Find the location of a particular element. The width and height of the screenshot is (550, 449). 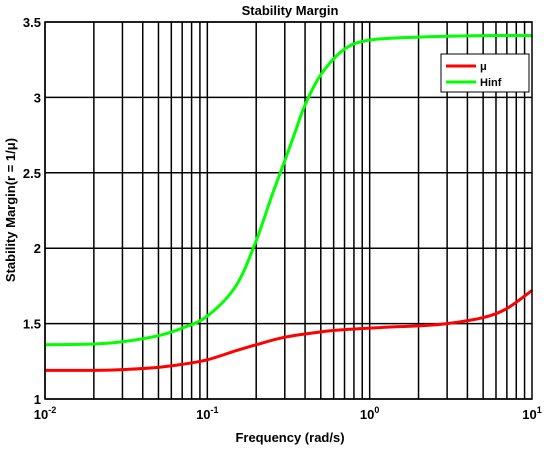

y-tick-label: 2.5 is located at coordinates (32, 173).